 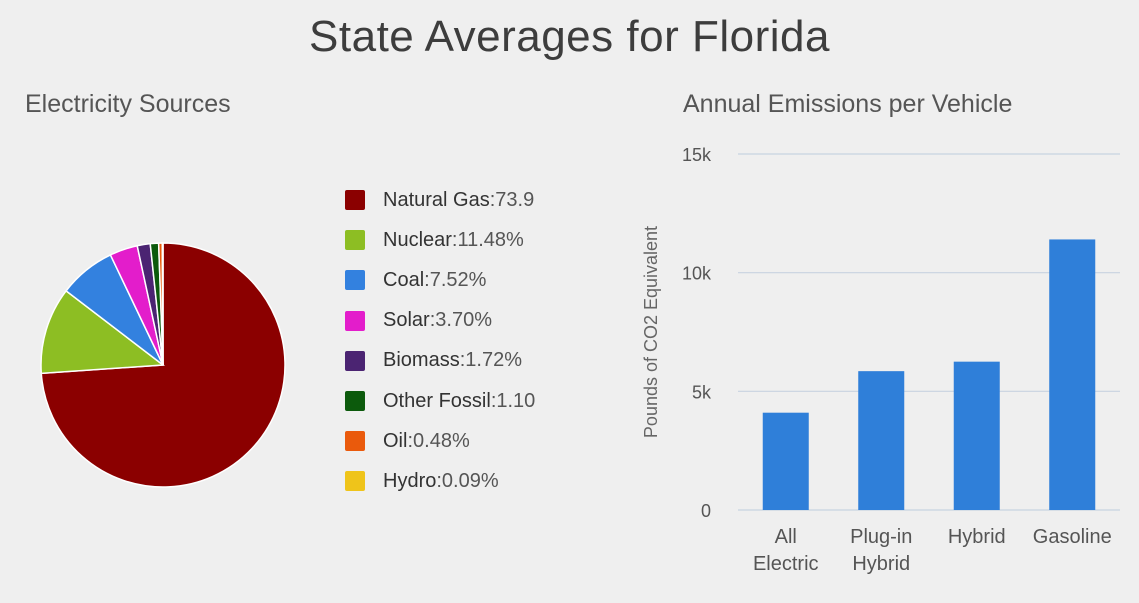 I want to click on legend-value: 7.52%, so click(x=458, y=279).